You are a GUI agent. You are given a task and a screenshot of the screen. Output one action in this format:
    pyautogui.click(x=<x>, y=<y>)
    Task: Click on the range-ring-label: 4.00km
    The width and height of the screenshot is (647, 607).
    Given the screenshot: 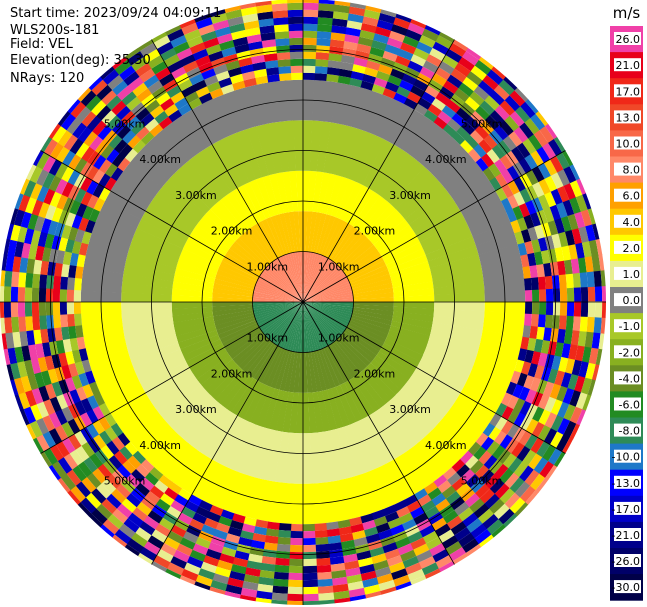 What is the action you would take?
    pyautogui.click(x=160, y=159)
    